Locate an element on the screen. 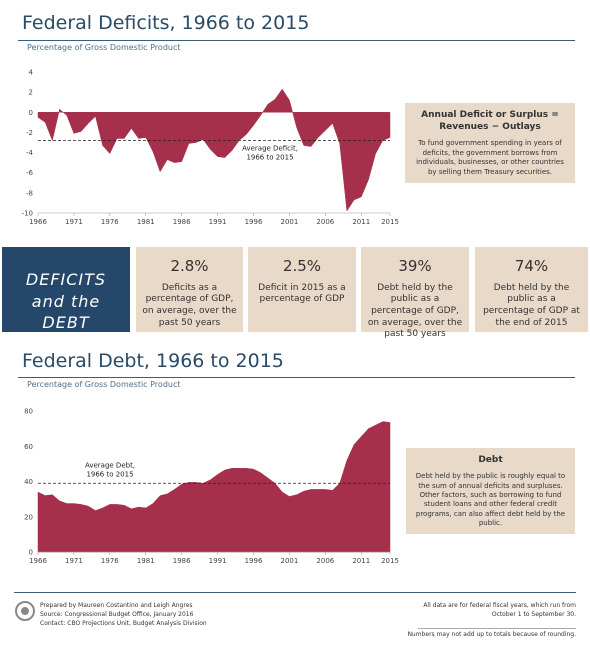 This screenshot has height=652, width=590. logo is located at coordinates (25, 611).